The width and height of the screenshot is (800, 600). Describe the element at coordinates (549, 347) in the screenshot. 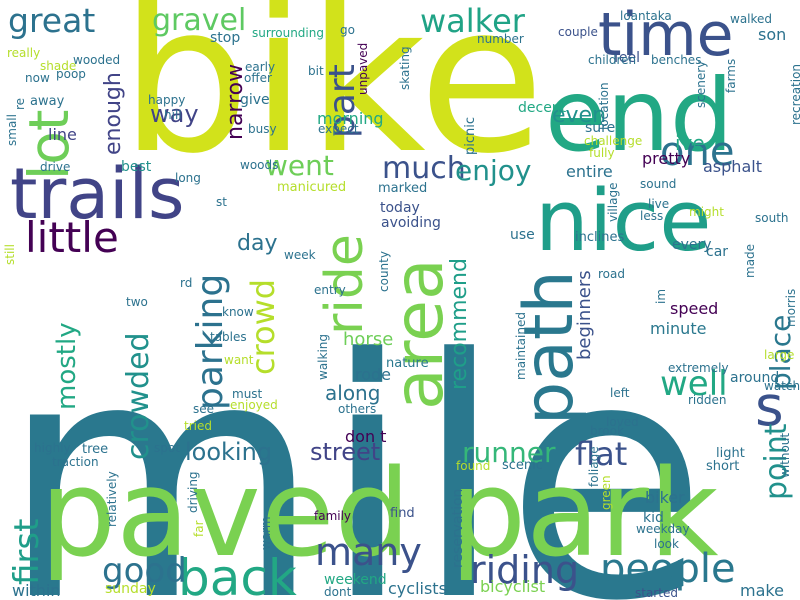

I see `word-path: path` at that location.